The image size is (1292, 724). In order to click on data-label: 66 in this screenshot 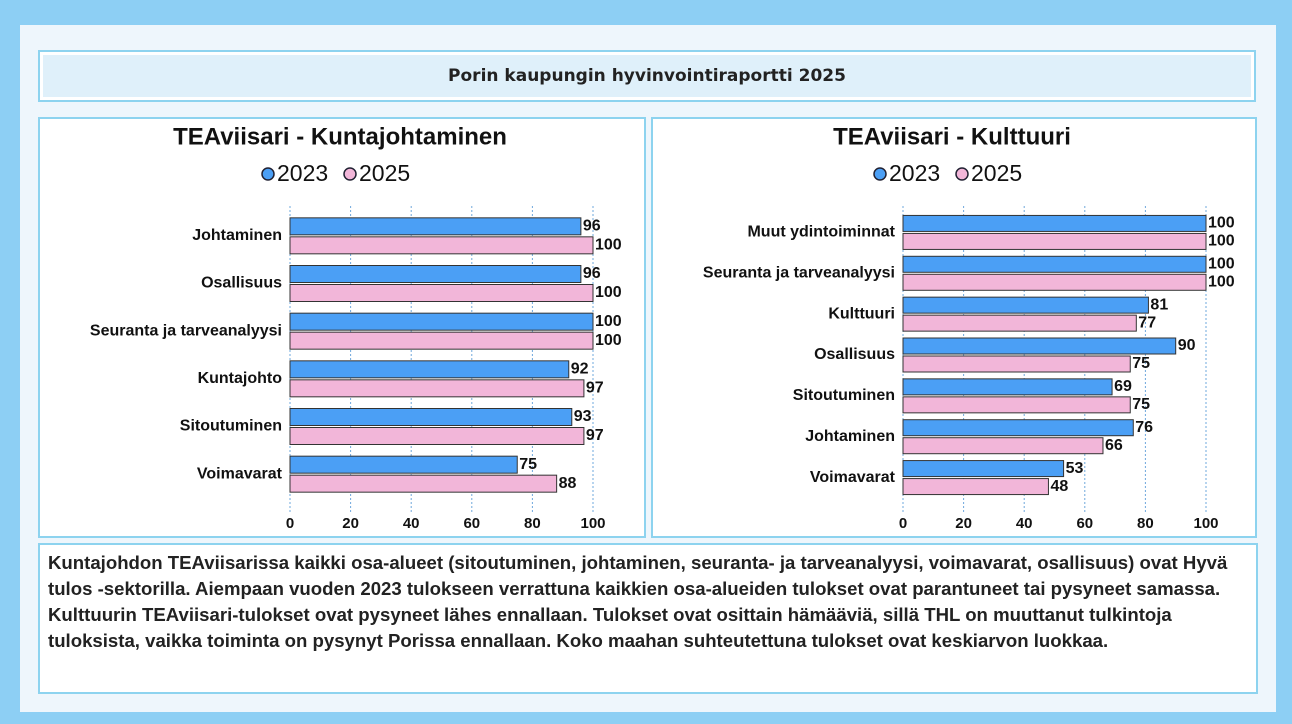, I will do `click(1114, 445)`.